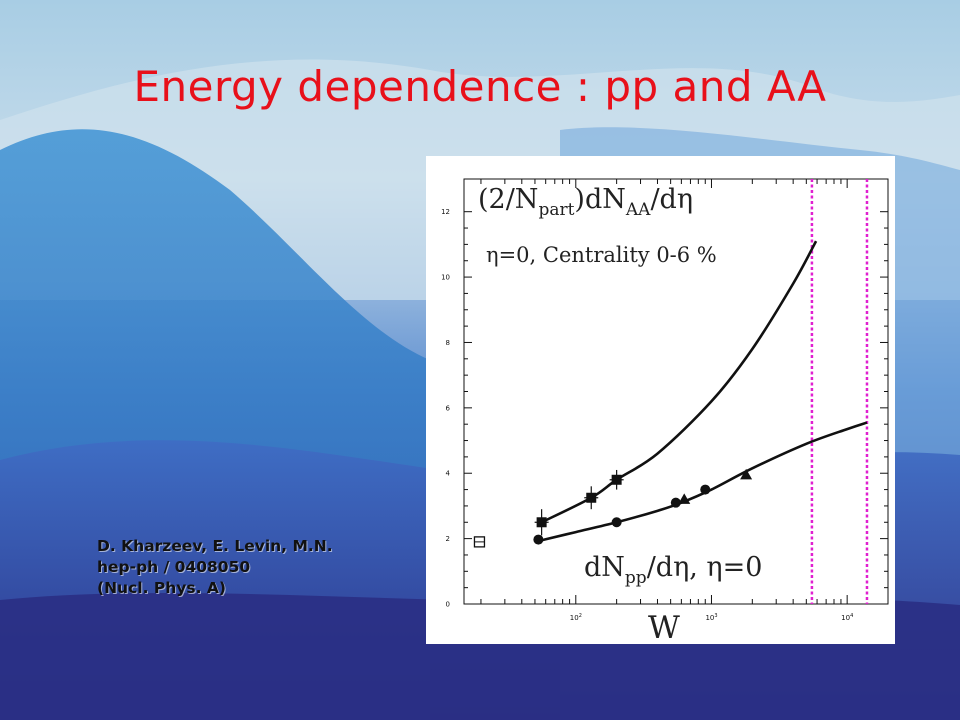 Image resolution: width=960 pixels, height=720 pixels. What do you see at coordinates (448, 539) in the screenshot?
I see `y-tick-label: 2` at bounding box center [448, 539].